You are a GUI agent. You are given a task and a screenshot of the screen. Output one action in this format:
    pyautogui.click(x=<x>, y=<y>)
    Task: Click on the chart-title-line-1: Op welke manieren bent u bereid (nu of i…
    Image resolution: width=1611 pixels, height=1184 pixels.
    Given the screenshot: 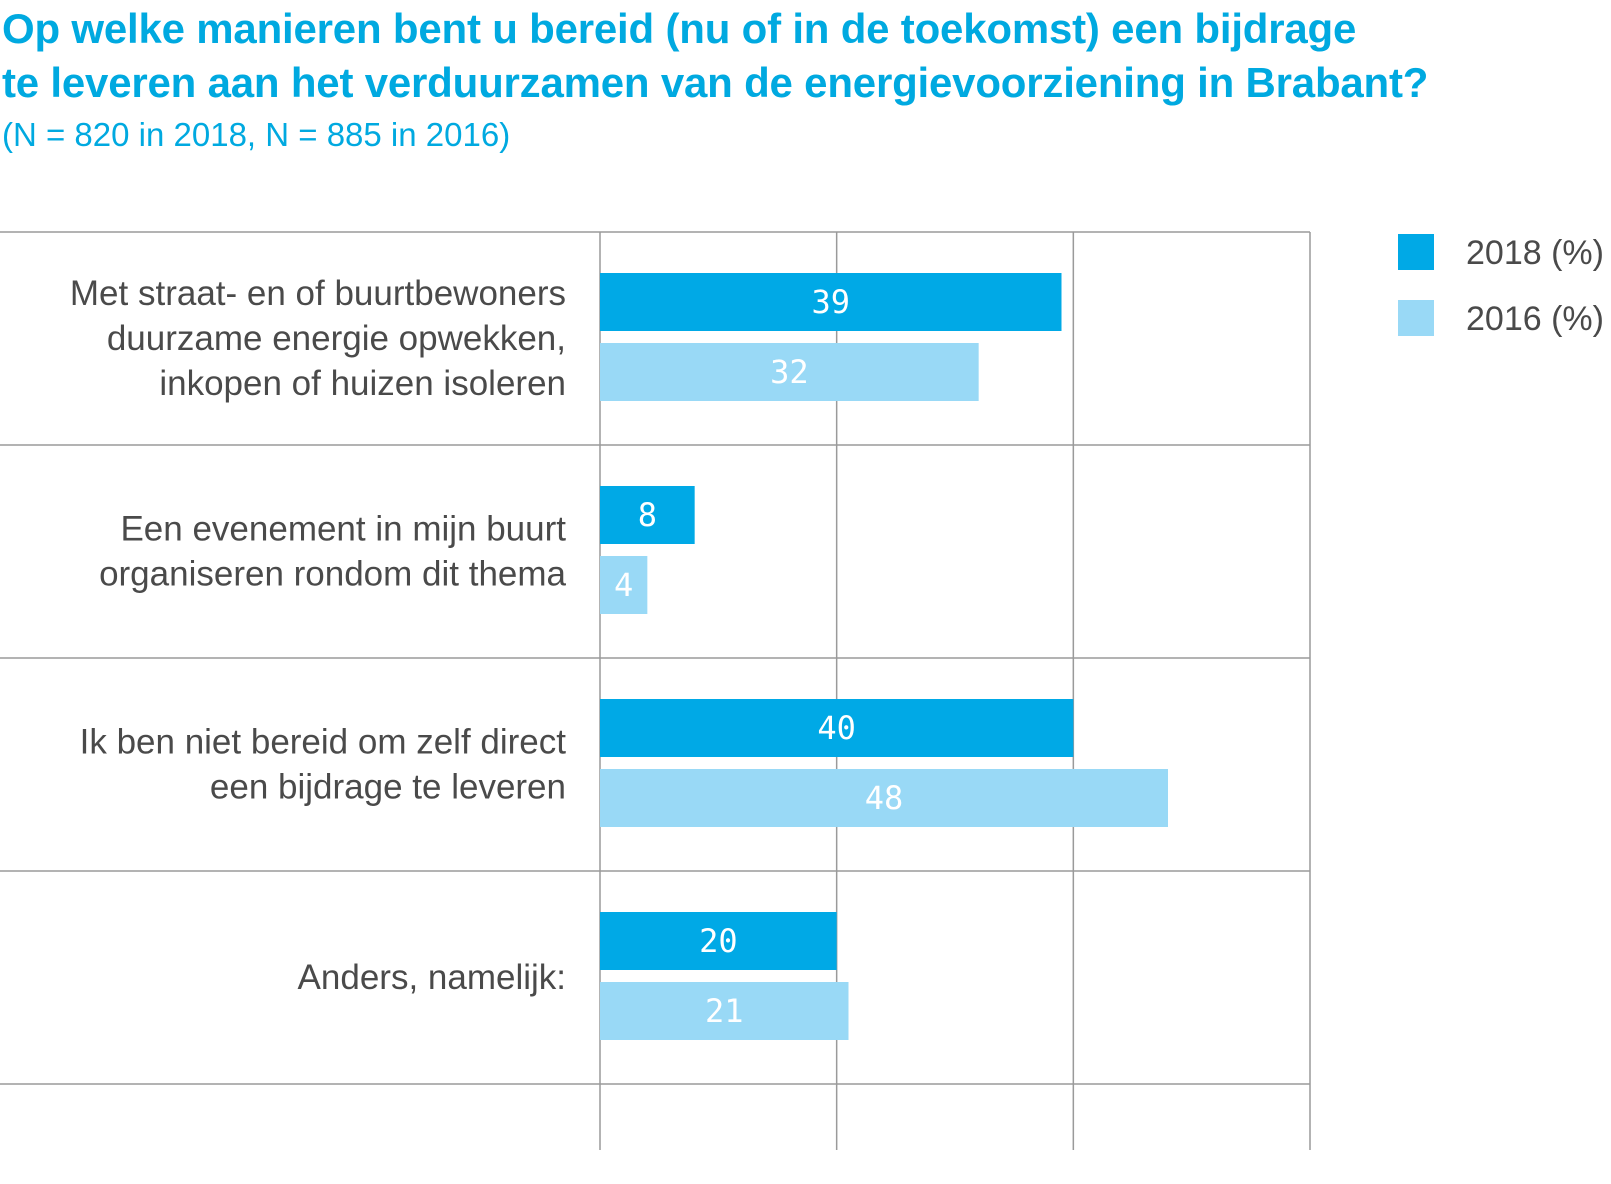 What is the action you would take?
    pyautogui.click(x=679, y=28)
    